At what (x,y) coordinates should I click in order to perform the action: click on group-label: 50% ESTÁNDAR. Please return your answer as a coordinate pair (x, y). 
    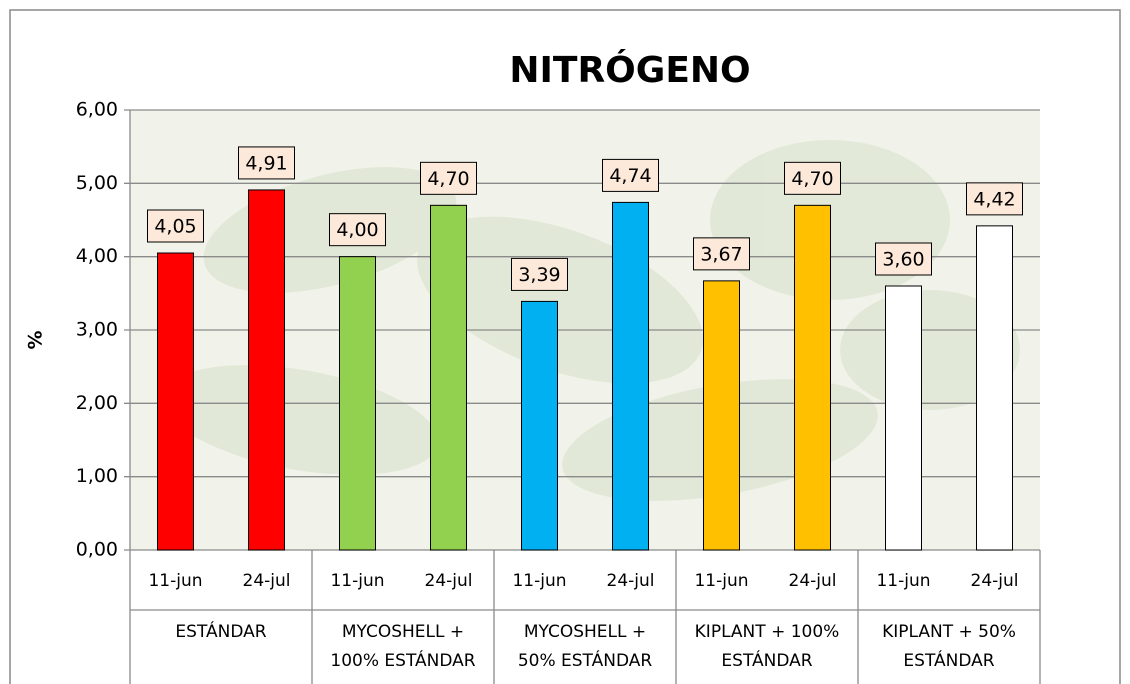
    Looking at the image, I should click on (585, 660).